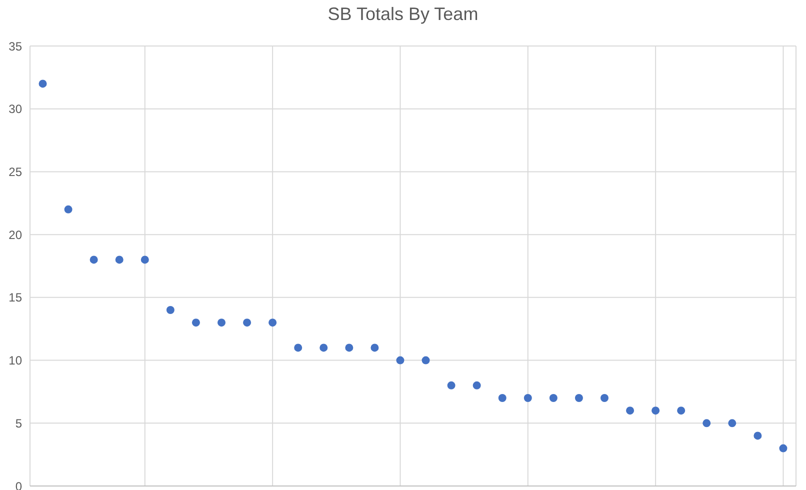 This screenshot has width=806, height=490. What do you see at coordinates (15, 171) in the screenshot?
I see `y-tick-label: 25` at bounding box center [15, 171].